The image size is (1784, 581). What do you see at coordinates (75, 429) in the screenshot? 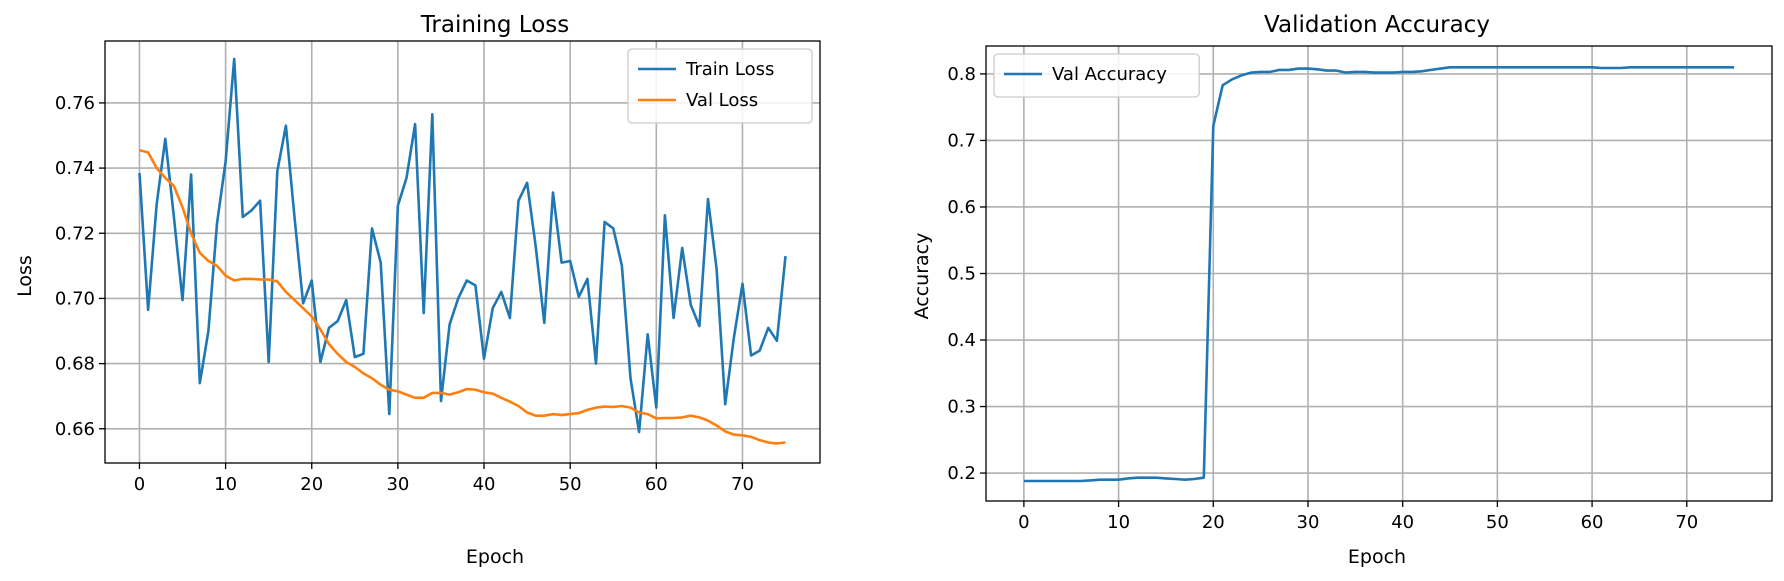
I see `training-loss-y-tick-label: 0.66` at bounding box center [75, 429].